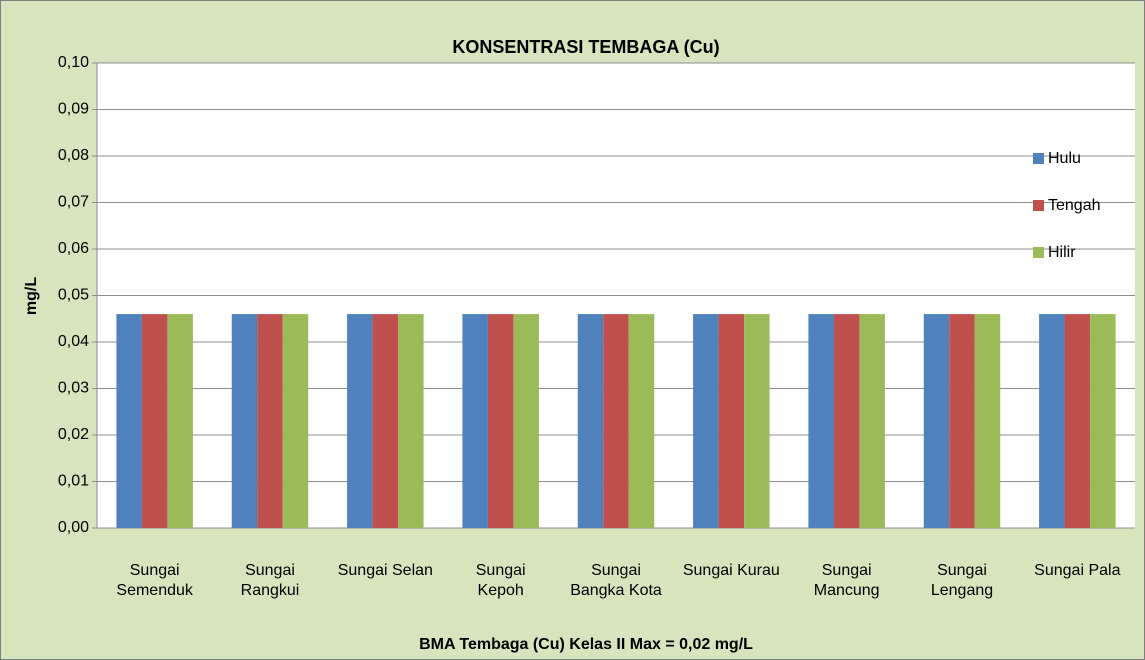 This screenshot has width=1145, height=660. What do you see at coordinates (73, 341) in the screenshot?
I see `y-tick-label: 0,04` at bounding box center [73, 341].